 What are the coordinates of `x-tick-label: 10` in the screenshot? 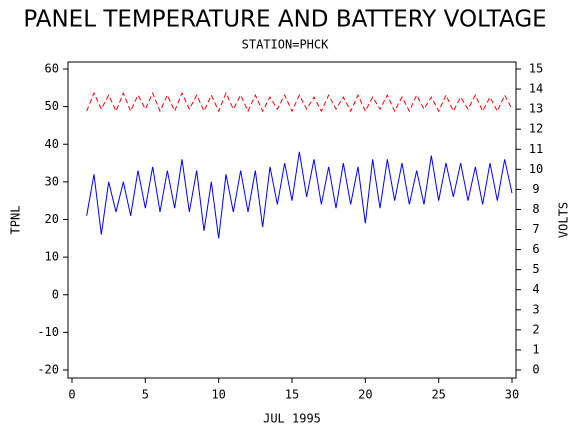 It's located at (218, 395).